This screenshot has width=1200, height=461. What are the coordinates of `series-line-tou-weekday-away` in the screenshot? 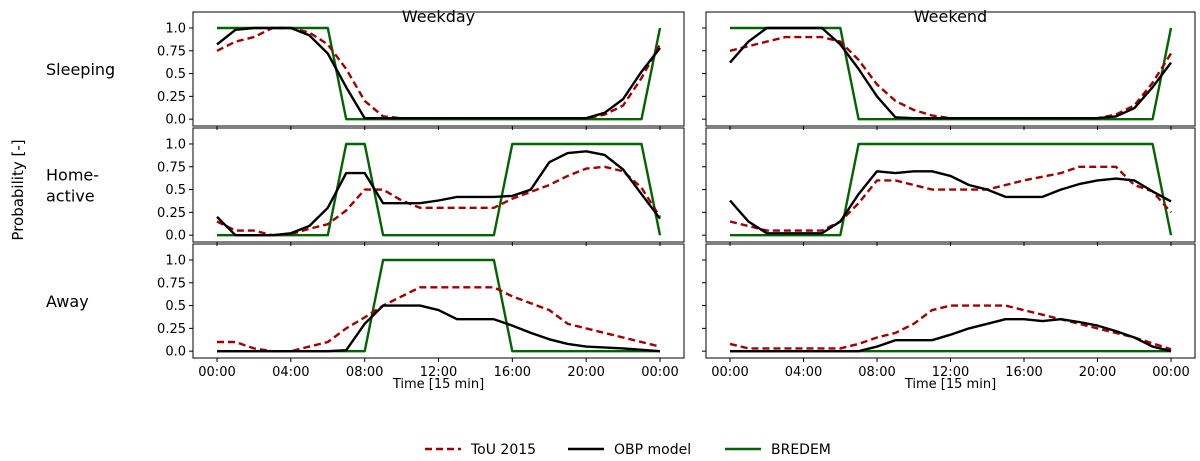 It's located at (439, 319).